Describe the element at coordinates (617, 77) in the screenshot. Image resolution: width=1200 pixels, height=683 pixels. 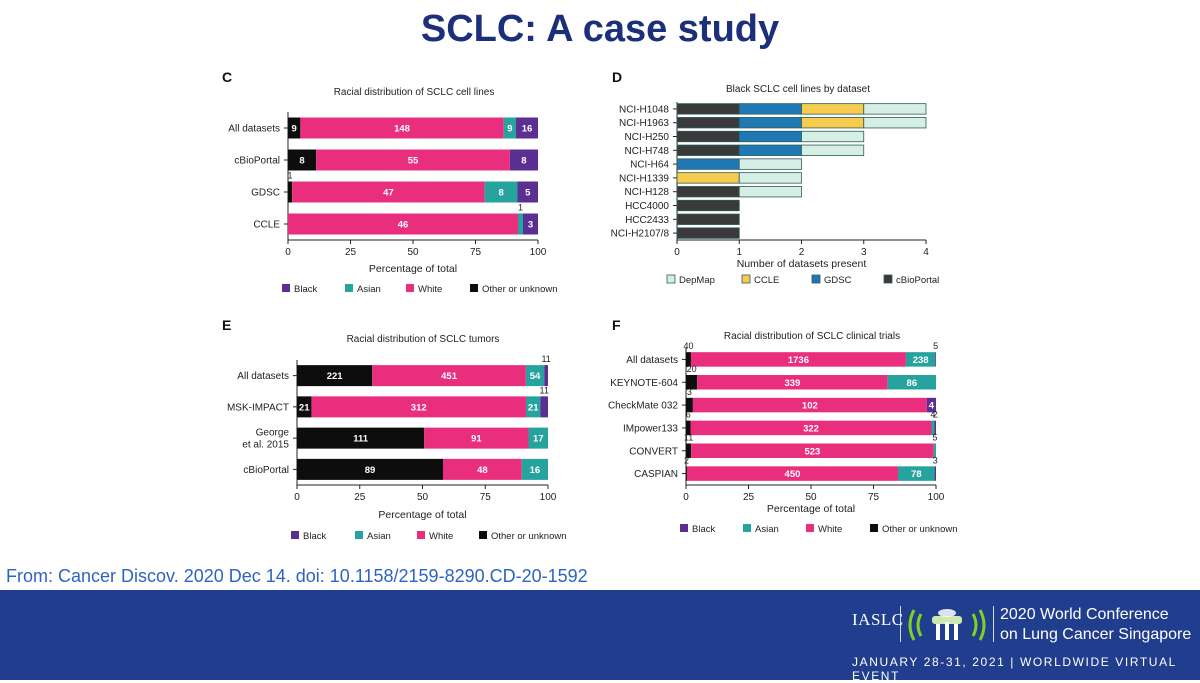
I see `panel-letter: D` at that location.